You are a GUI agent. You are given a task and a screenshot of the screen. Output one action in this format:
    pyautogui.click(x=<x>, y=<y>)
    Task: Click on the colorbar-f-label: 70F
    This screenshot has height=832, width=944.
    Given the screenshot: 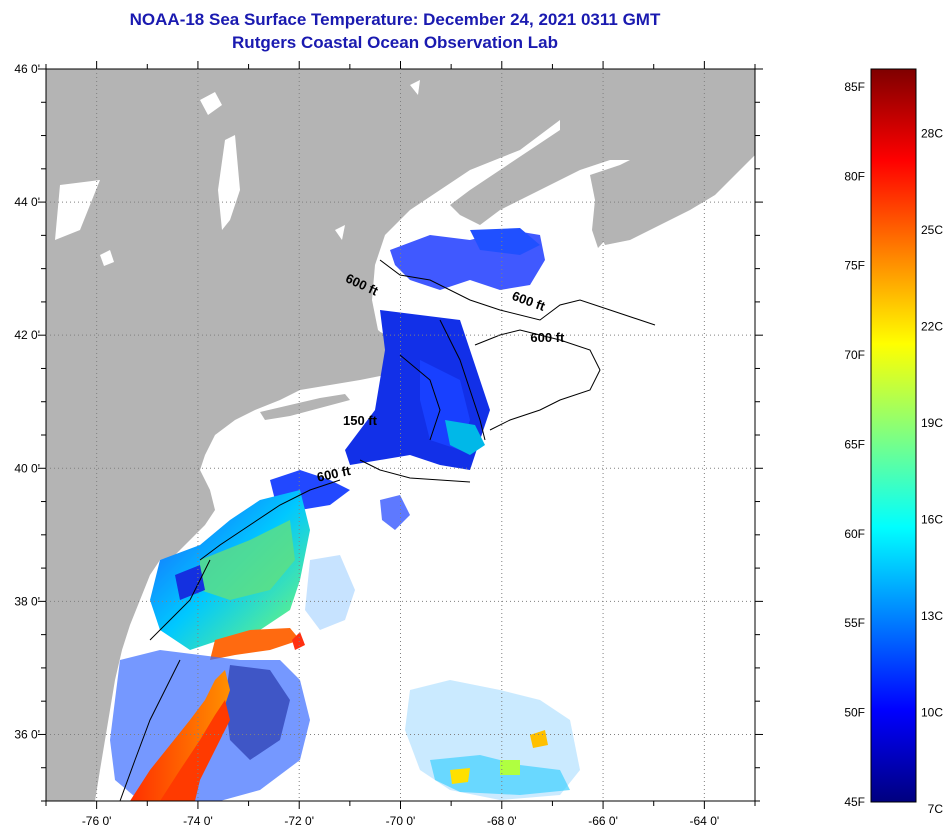 What is the action you would take?
    pyautogui.click(x=854, y=355)
    